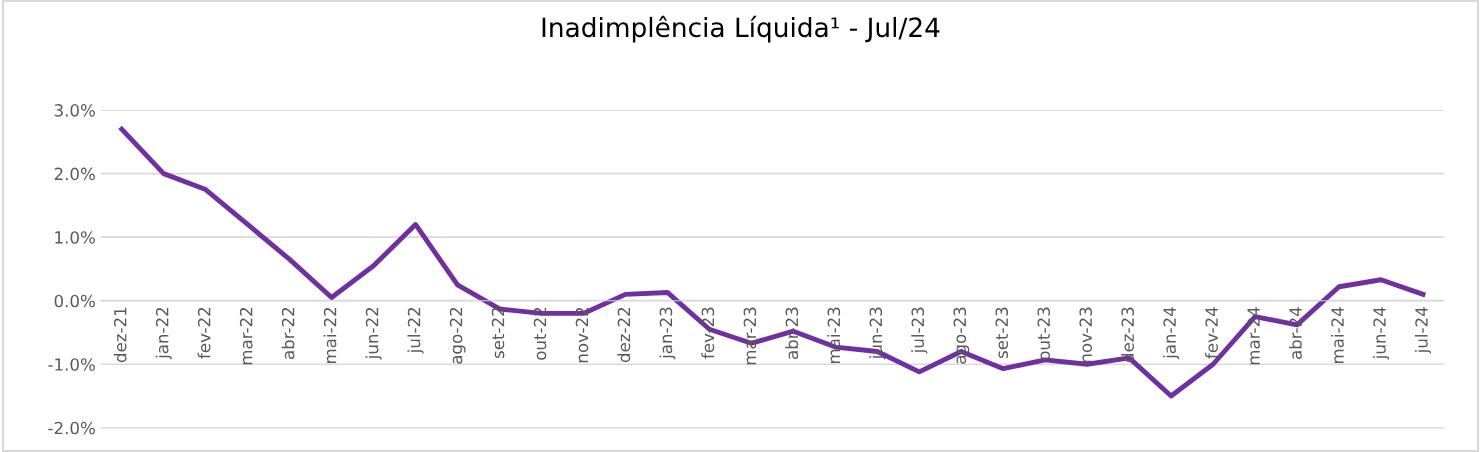 The width and height of the screenshot is (1481, 452). What do you see at coordinates (582, 335) in the screenshot?
I see `x-tick-label: nov-22` at bounding box center [582, 335].